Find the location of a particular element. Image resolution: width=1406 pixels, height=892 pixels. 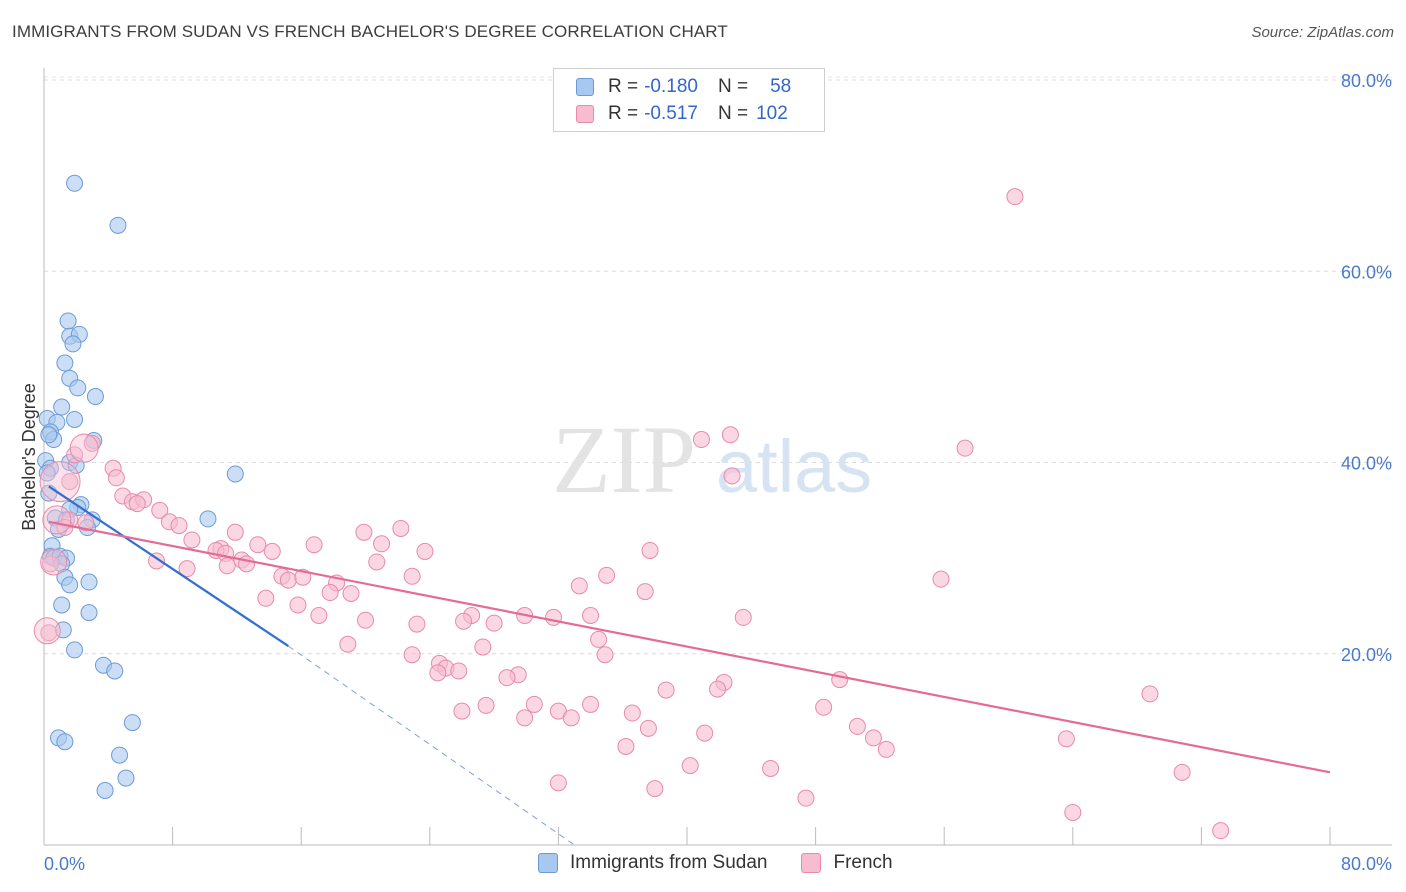

legend-stats: R = -0.180 N = 58 R = -0.517 N = 102 is located at coordinates (689, 100).